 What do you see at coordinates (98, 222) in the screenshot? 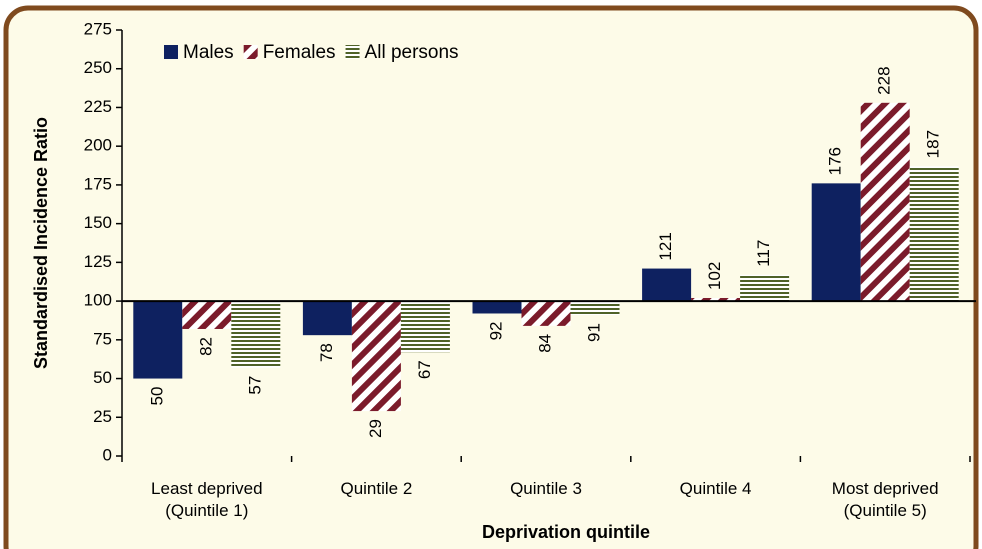
I see `y-tick-label: 150` at bounding box center [98, 222].